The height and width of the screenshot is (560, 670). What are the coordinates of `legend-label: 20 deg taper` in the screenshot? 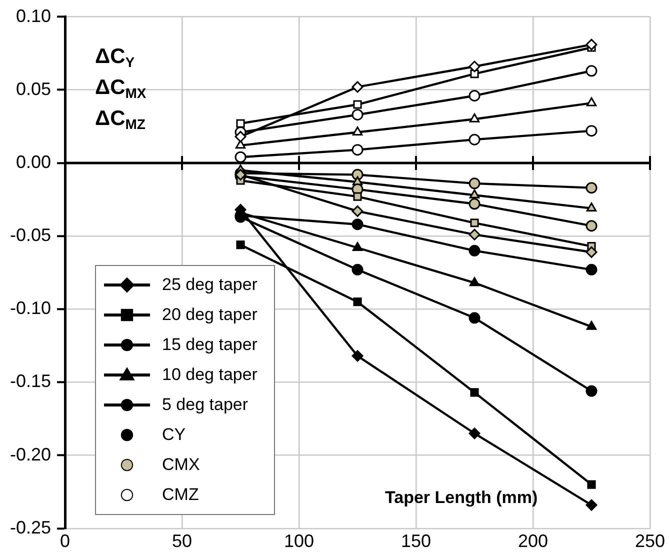 It's located at (210, 315).